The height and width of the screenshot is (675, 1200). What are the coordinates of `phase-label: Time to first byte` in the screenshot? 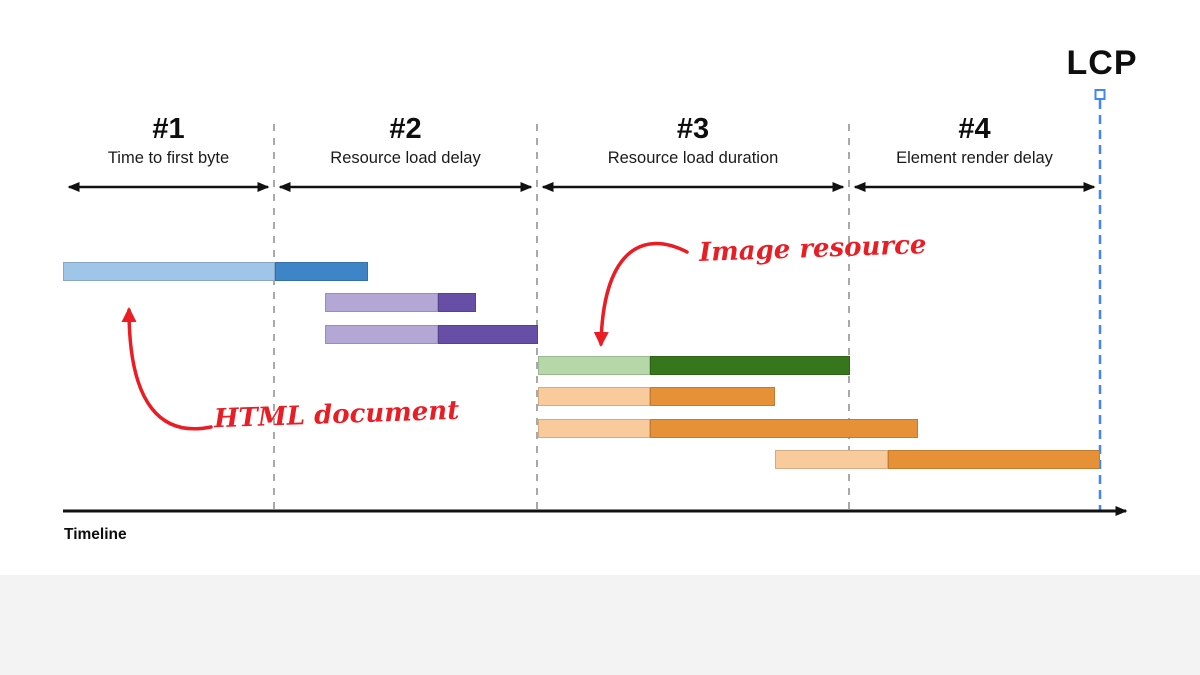 It's located at (168, 158).